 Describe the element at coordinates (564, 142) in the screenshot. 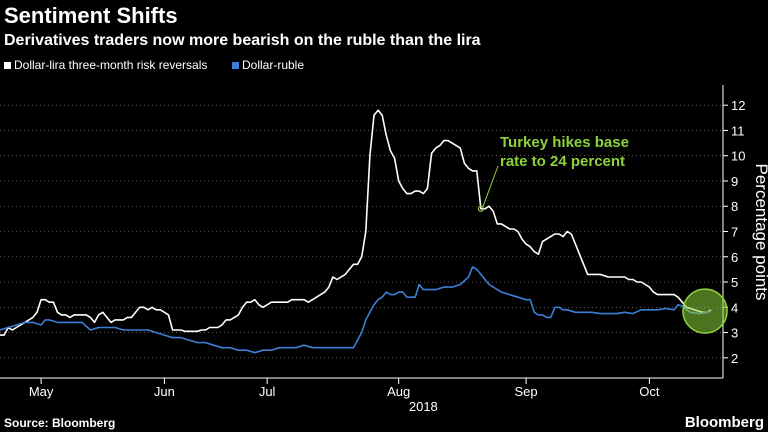

I see `annotation-text-line-1: Turkey hikes base` at that location.